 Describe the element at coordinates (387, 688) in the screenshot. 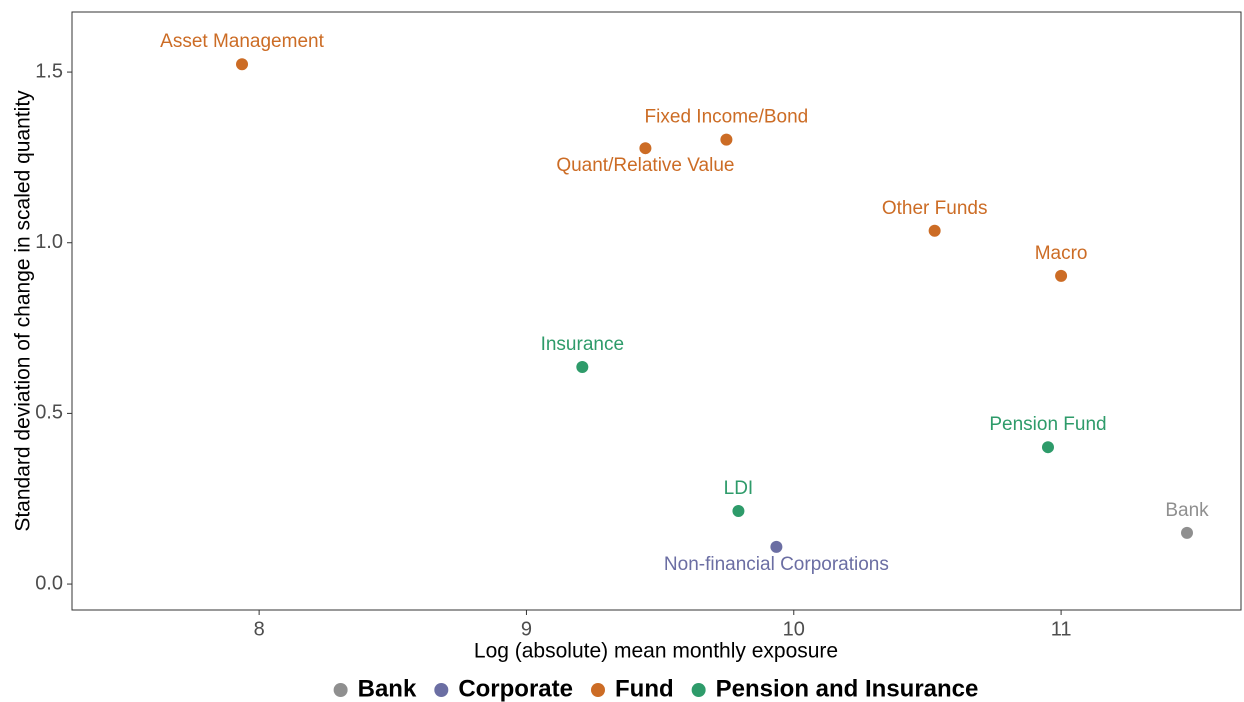

I see `legend-label: Bank` at that location.